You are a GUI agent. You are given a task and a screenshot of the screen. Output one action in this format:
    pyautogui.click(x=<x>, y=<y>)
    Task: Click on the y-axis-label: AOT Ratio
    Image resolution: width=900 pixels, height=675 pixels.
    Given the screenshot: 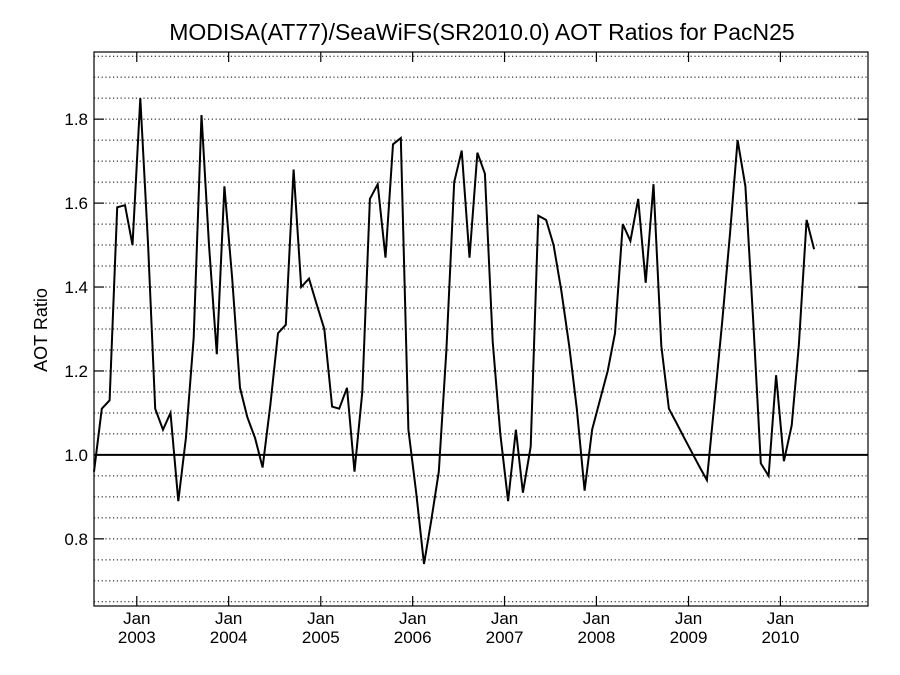 What is the action you would take?
    pyautogui.click(x=41, y=330)
    